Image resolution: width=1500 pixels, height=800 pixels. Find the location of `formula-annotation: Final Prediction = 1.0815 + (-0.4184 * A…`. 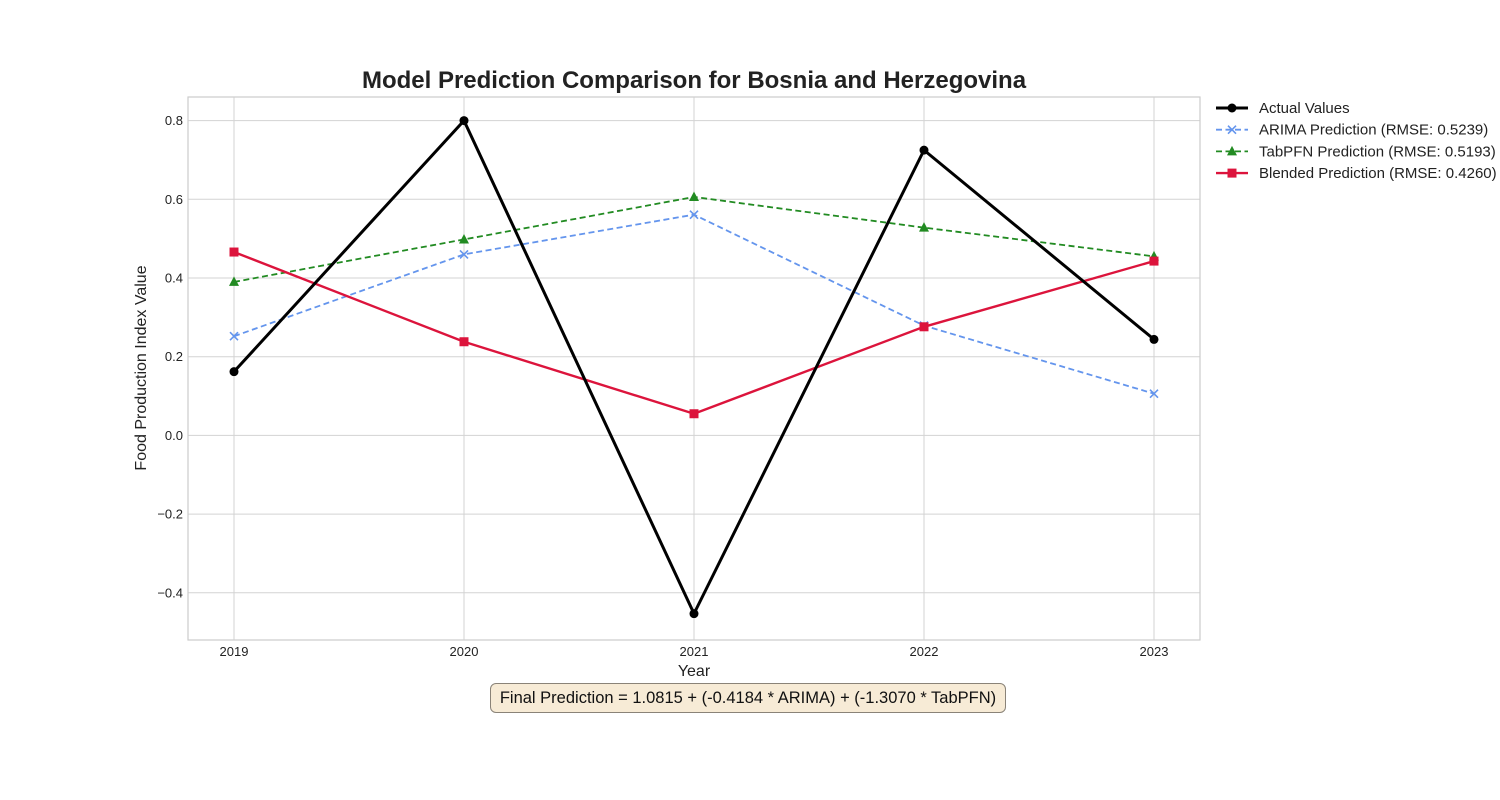

formula-annotation: Final Prediction = 1.0815 + (-0.4184 * A… is located at coordinates (748, 698).